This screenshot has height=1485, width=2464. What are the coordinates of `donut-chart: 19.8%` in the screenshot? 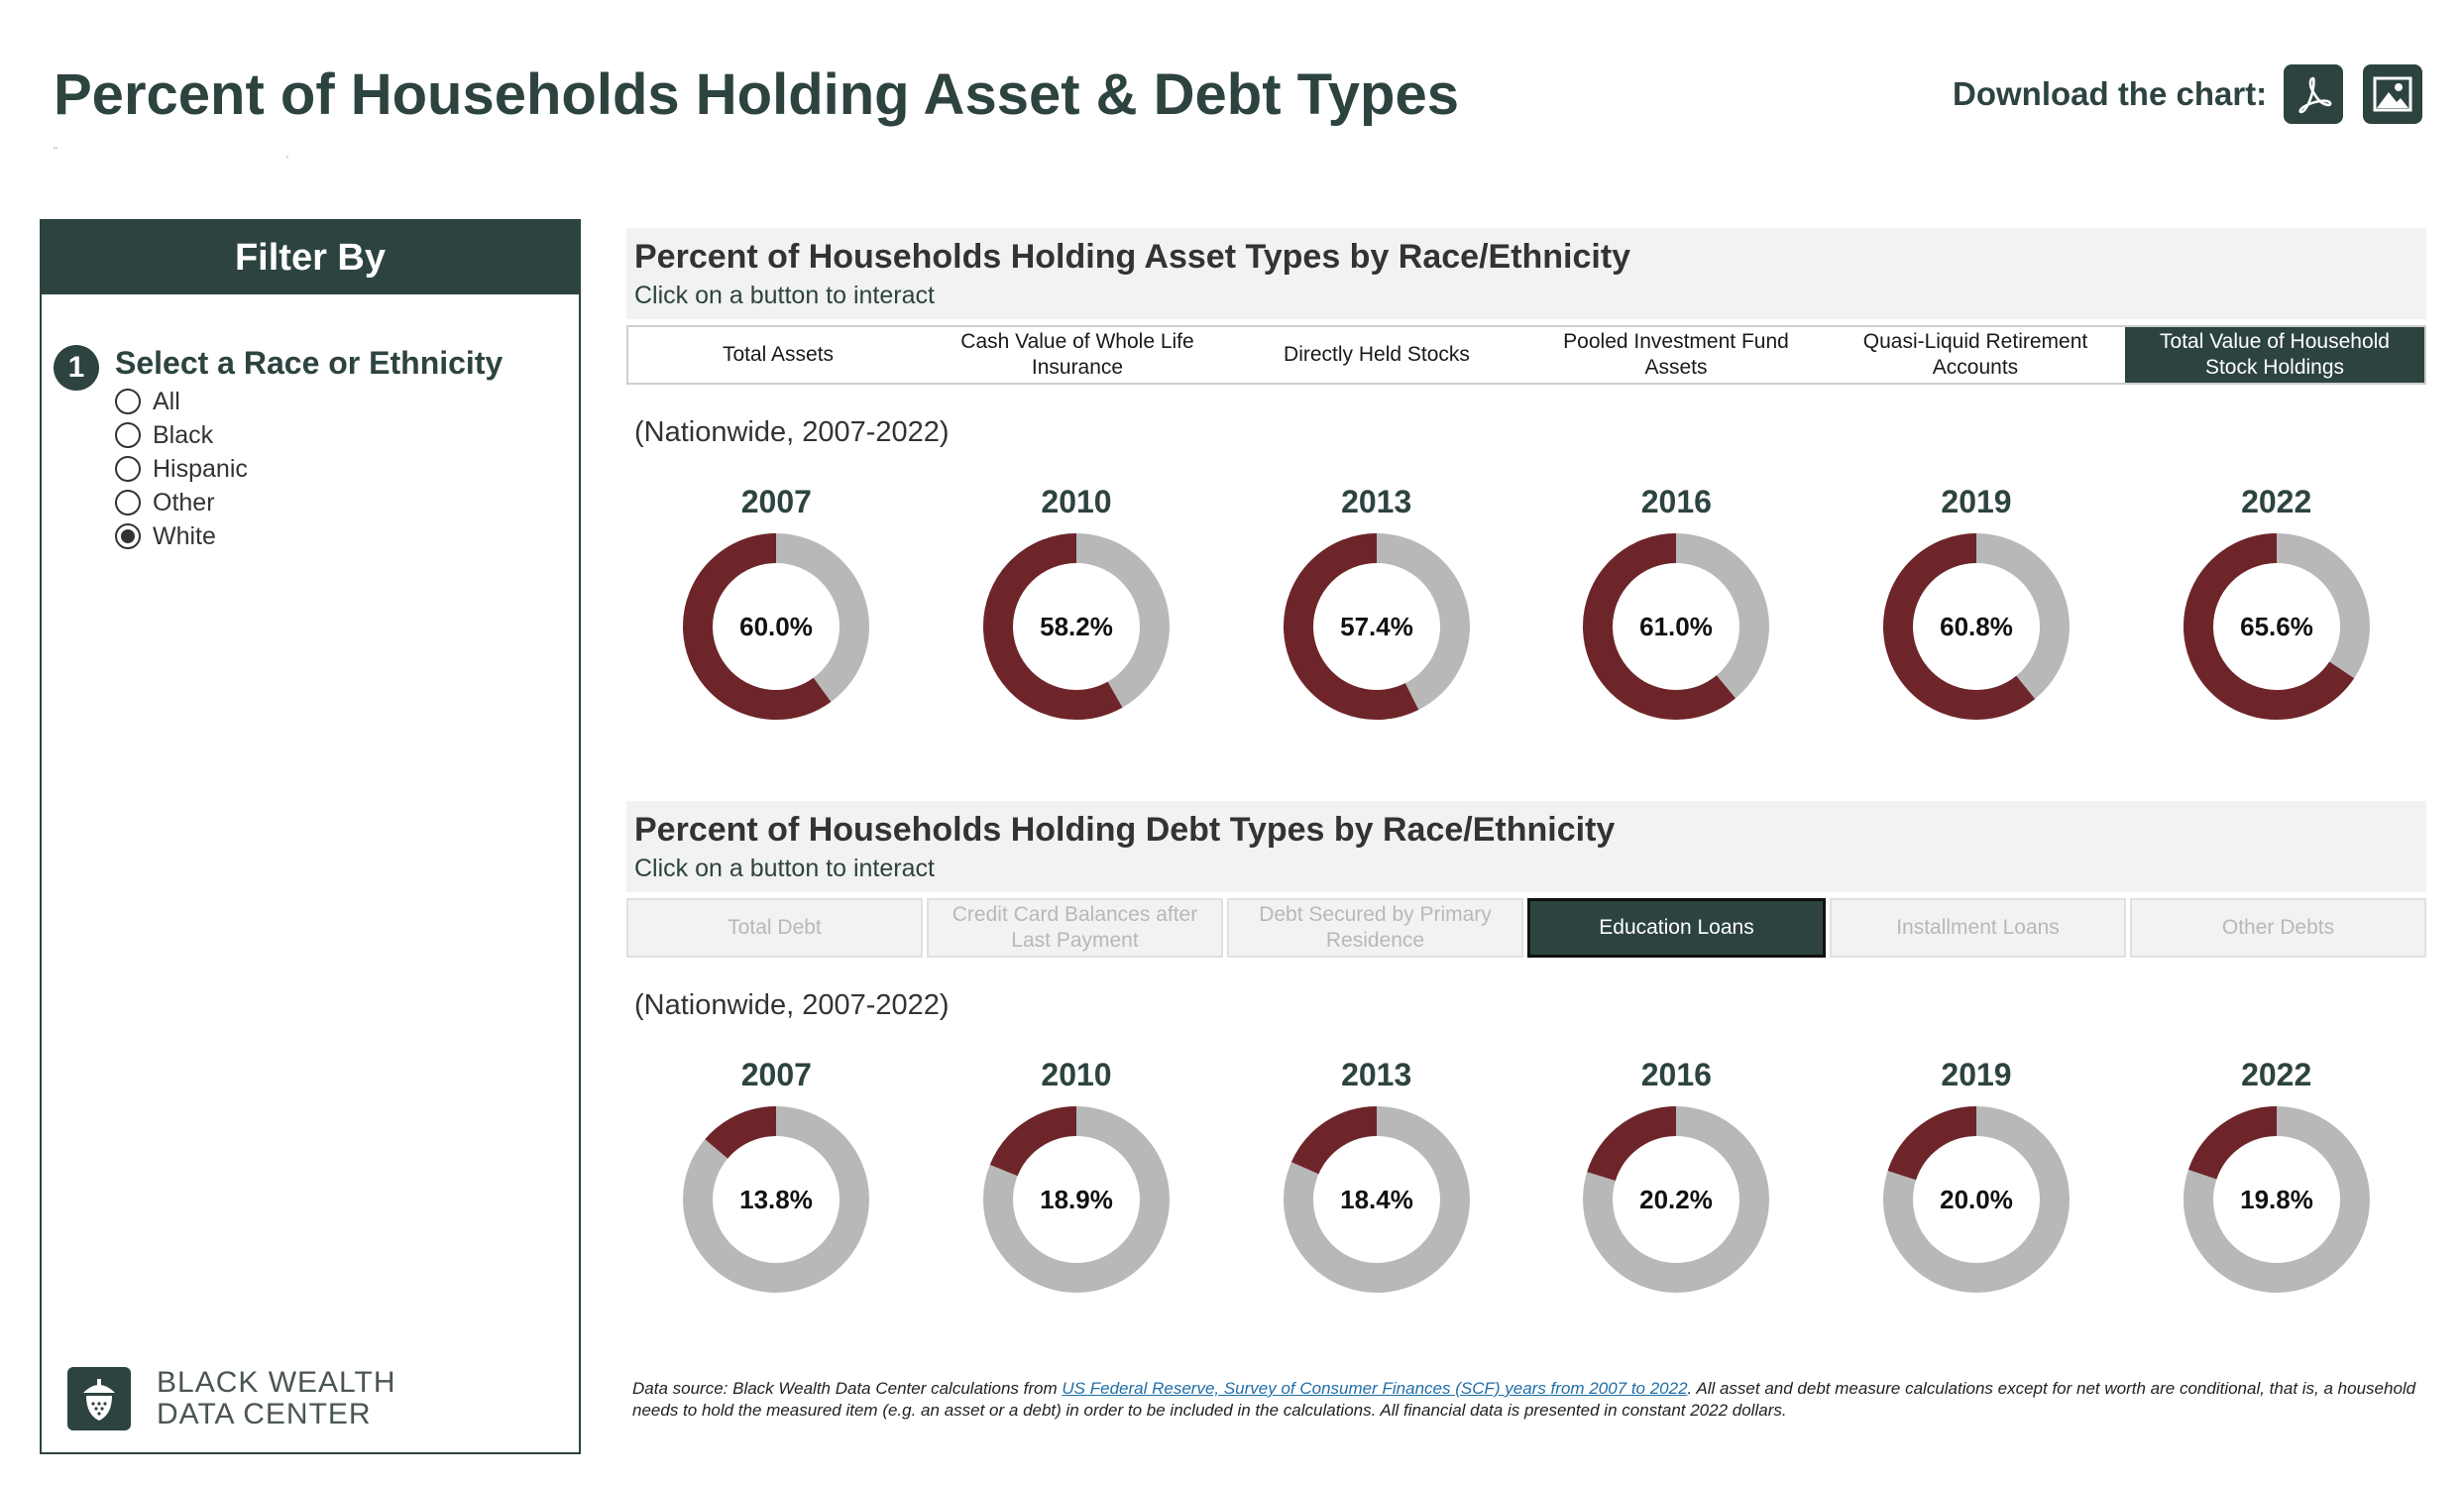 It's located at (2276, 1199).